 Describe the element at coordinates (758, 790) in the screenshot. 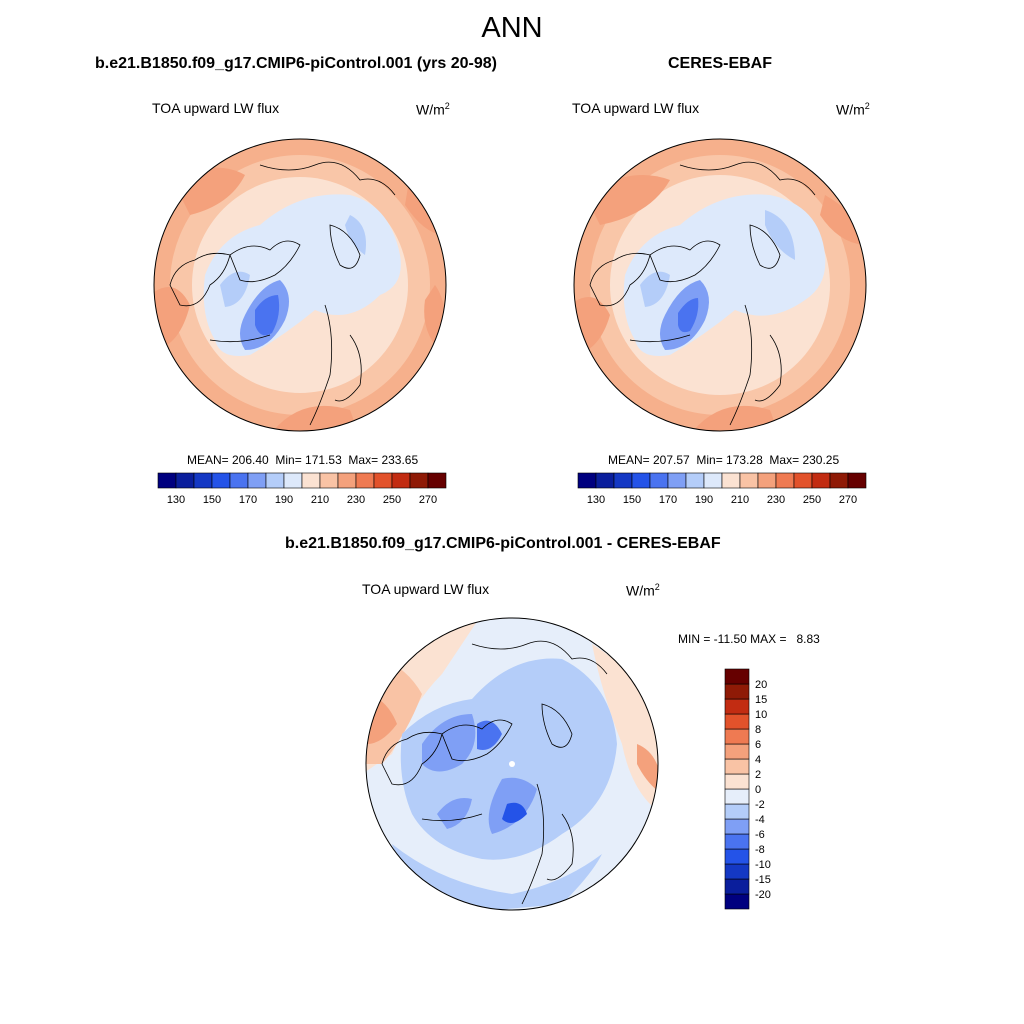

I see `panel-3-colorbar-tick-label: 0` at that location.